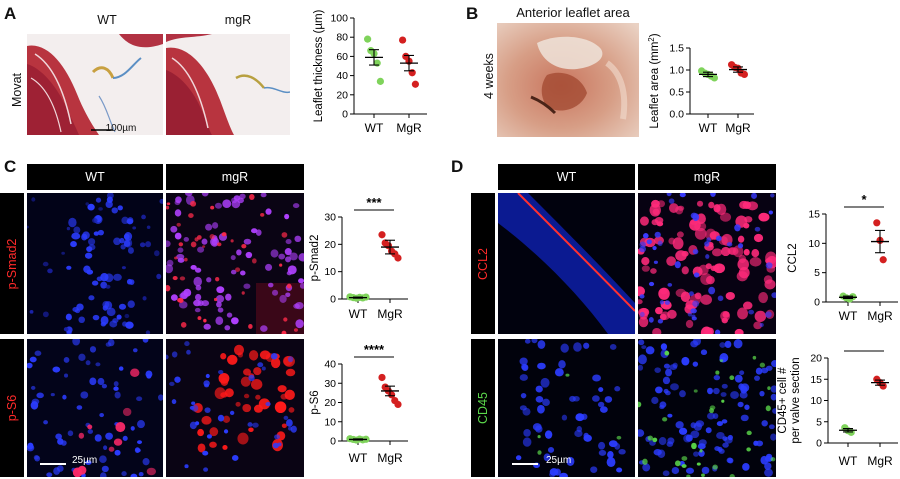  Describe the element at coordinates (330, 365) in the screenshot. I see `y-tick-label: 40` at that location.